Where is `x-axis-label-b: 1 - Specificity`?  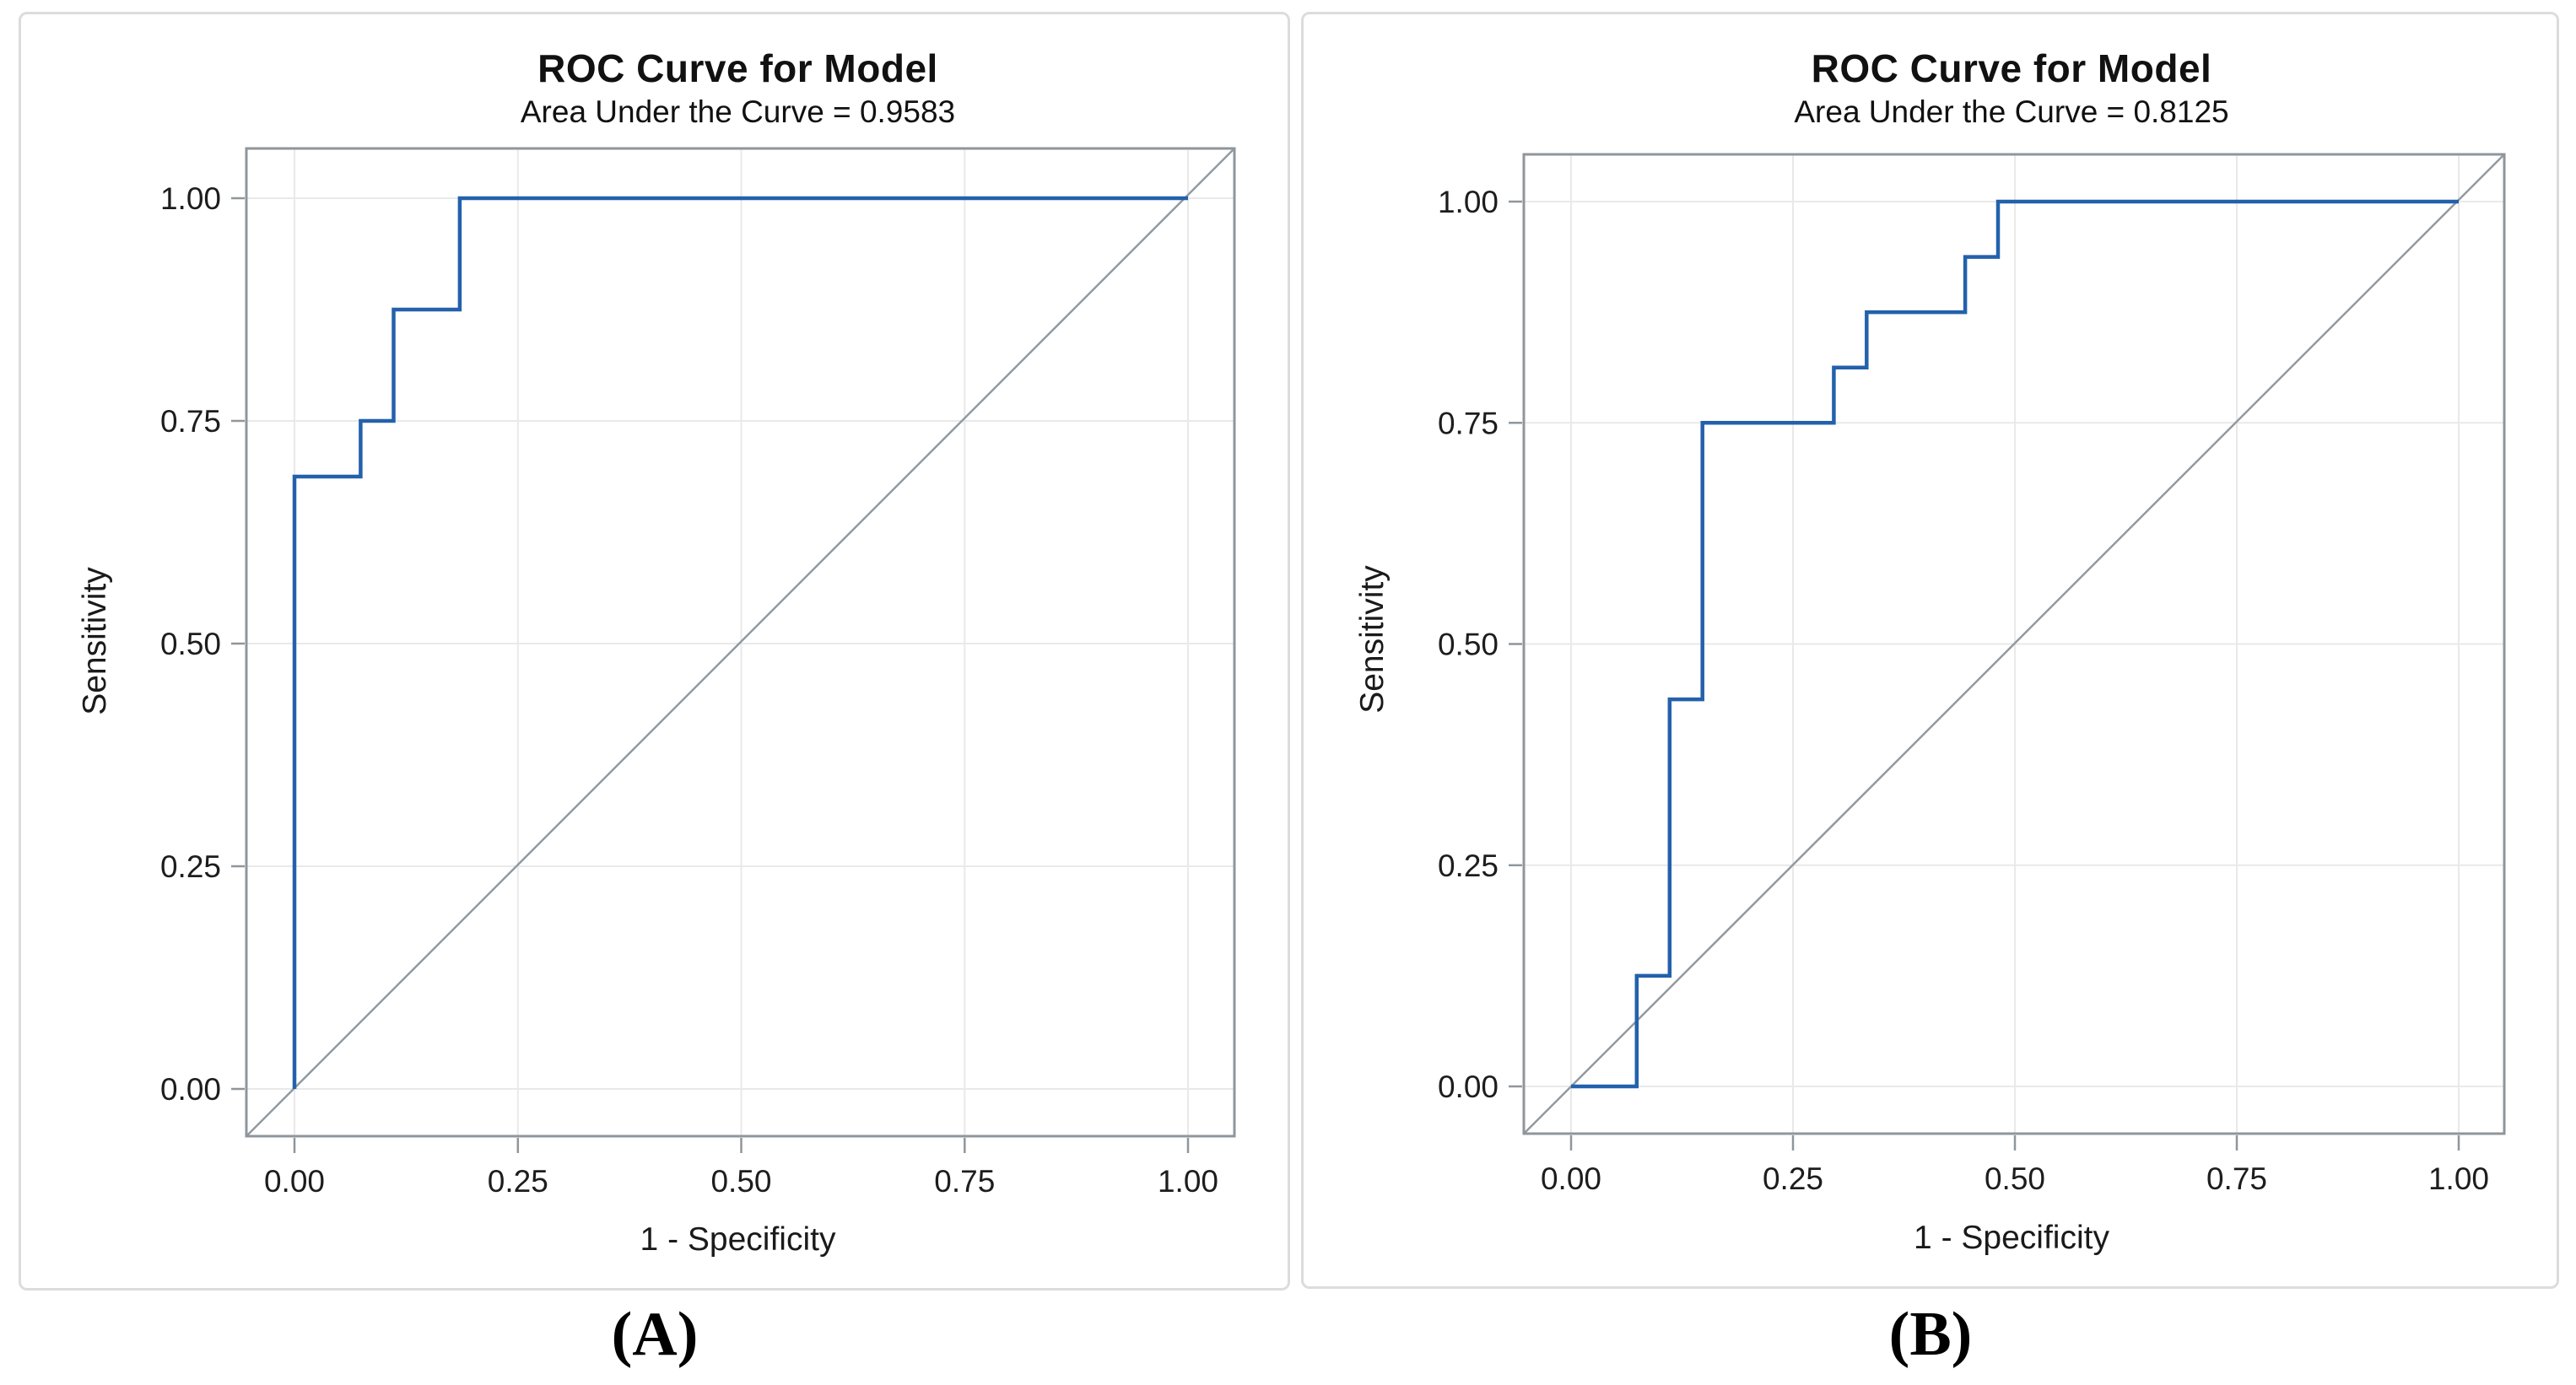
x-axis-label-b: 1 - Specificity is located at coordinates (2011, 1238).